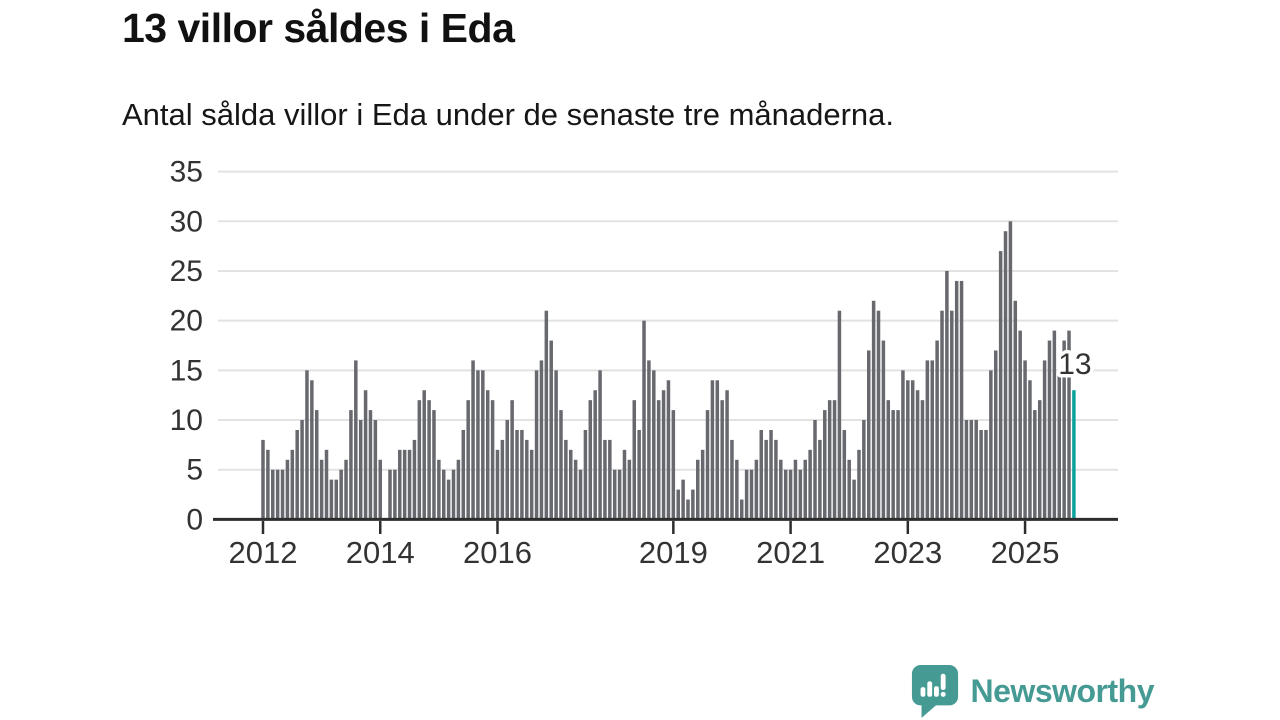  I want to click on x-tick-label: 2014, so click(380, 552).